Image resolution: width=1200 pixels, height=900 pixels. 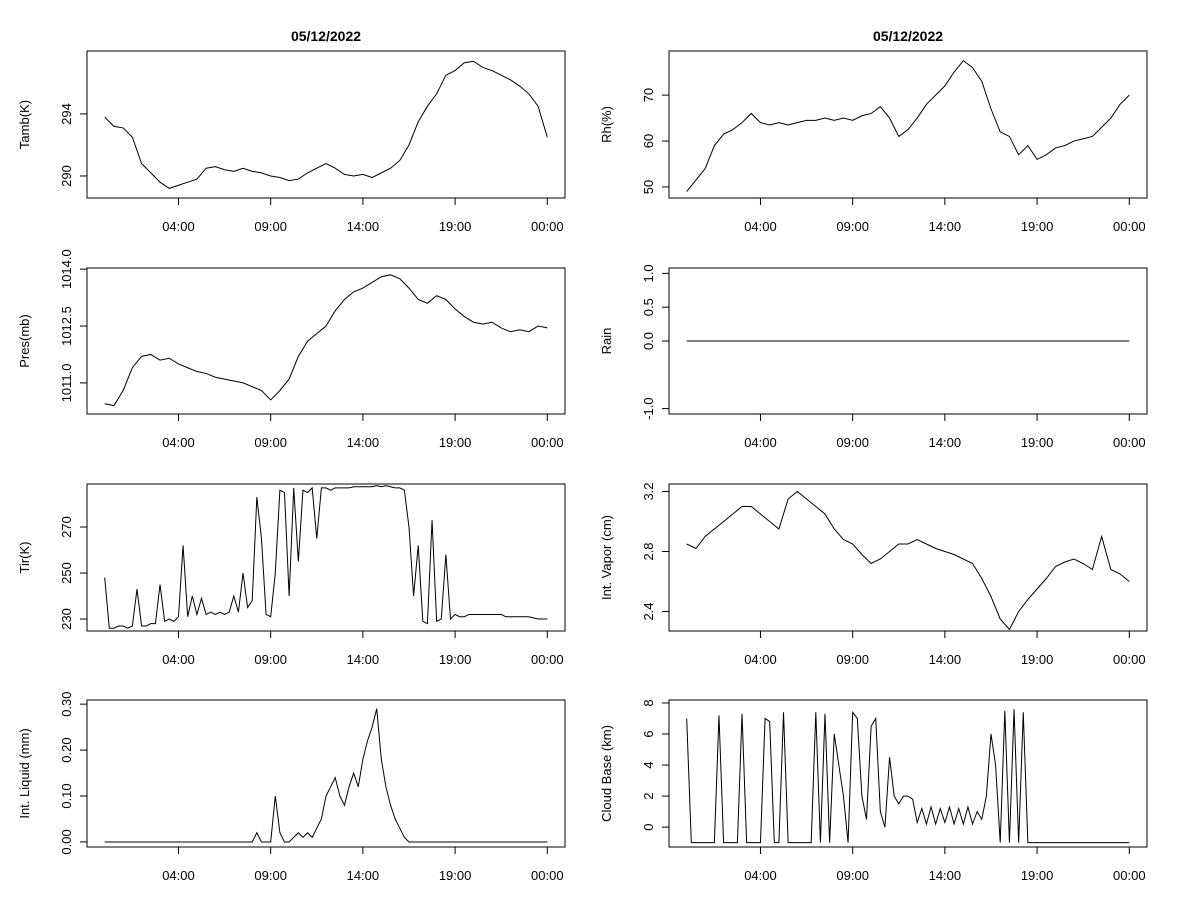 I want to click on y-tick-label: 4, so click(x=648, y=764).